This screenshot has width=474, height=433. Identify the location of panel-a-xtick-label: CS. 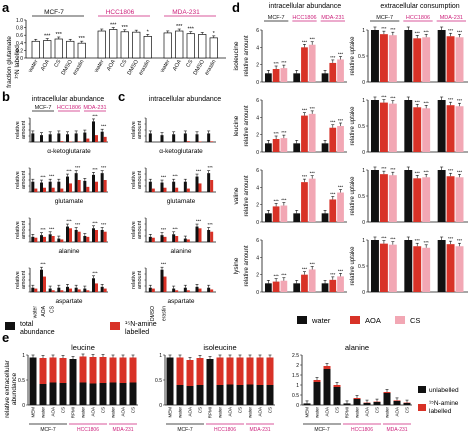
(189, 64).